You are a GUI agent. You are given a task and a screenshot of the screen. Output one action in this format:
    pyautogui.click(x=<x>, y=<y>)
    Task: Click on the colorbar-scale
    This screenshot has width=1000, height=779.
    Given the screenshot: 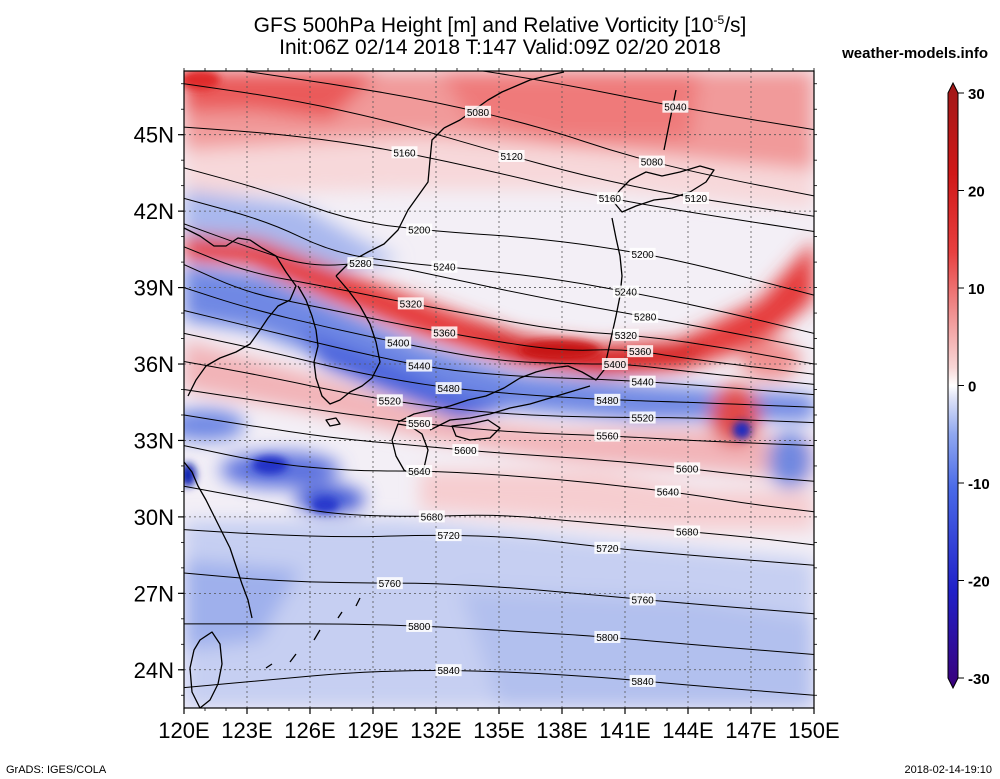 What is the action you would take?
    pyautogui.click(x=953, y=385)
    